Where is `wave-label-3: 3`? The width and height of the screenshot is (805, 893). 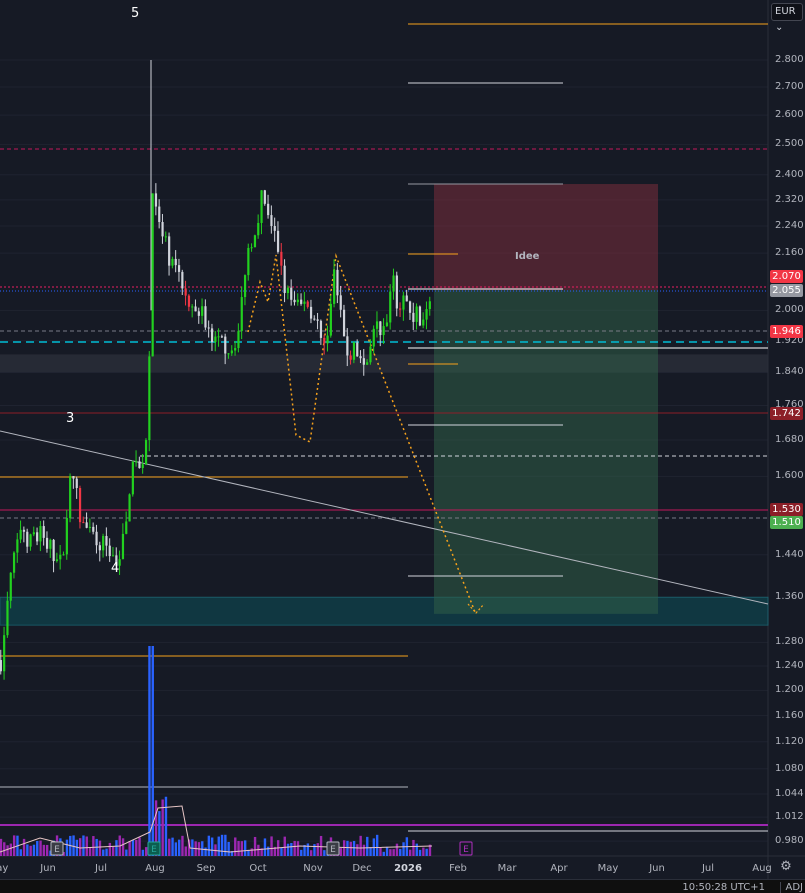
wave-label-3: 3 is located at coordinates (70, 418).